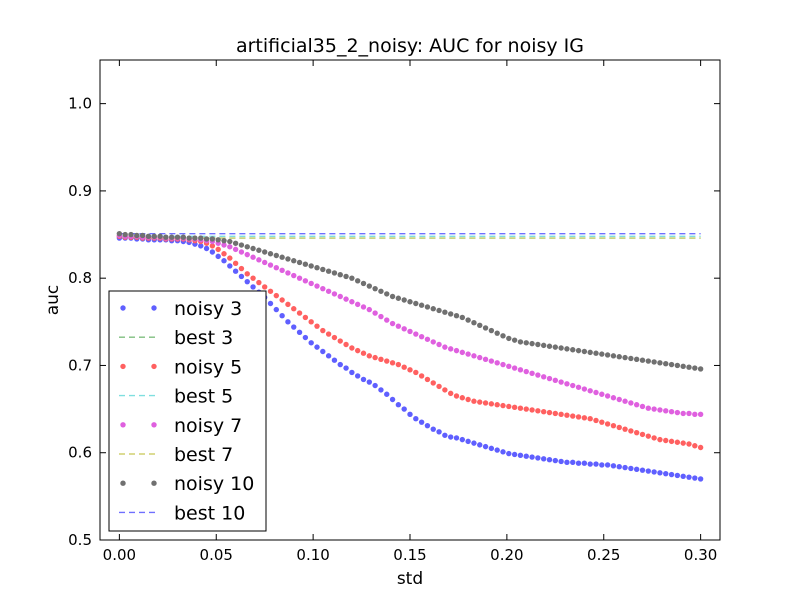 This screenshot has height=600, width=800. Describe the element at coordinates (80, 453) in the screenshot. I see `y-tick-label: 0.6` at that location.